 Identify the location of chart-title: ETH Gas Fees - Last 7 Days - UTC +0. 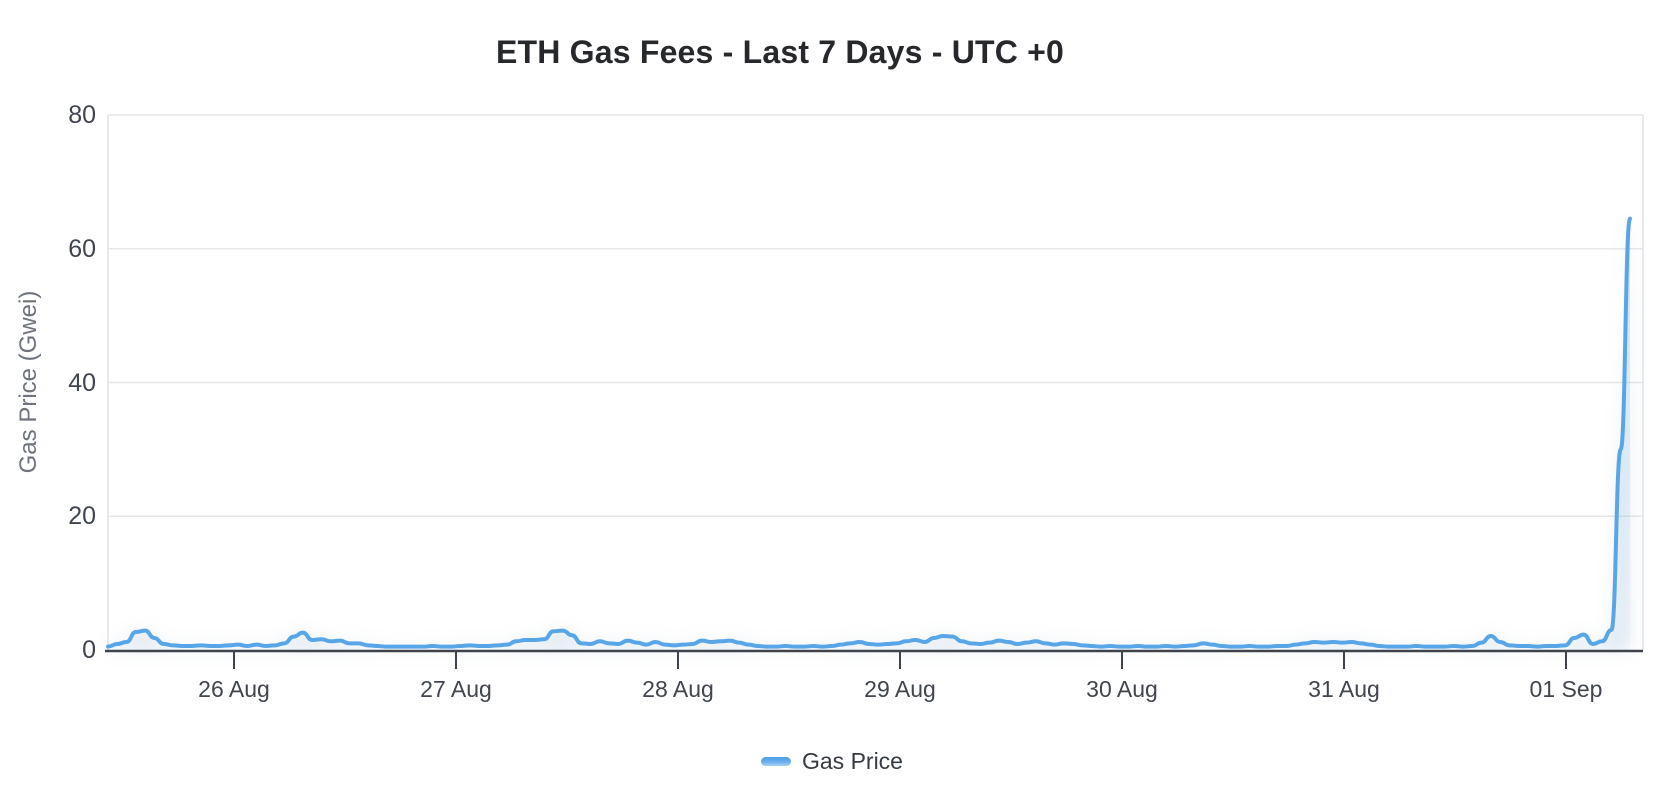
(780, 52).